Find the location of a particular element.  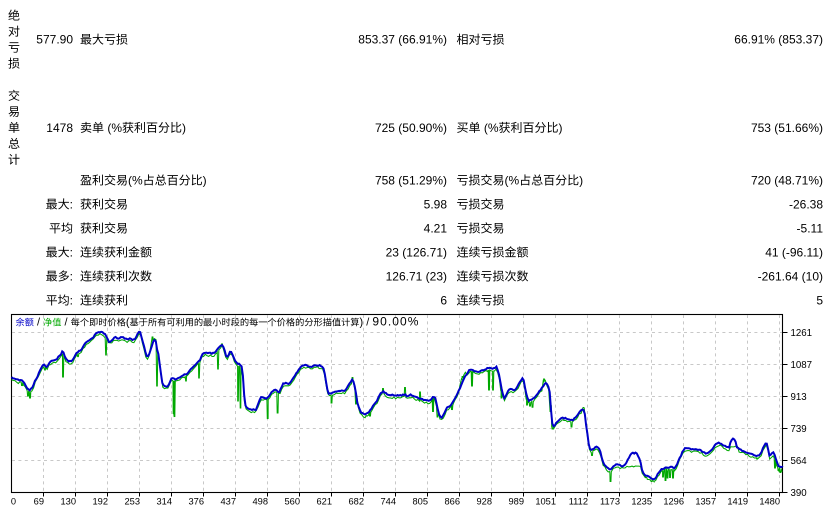

svg-text: 69 is located at coordinates (39, 502).